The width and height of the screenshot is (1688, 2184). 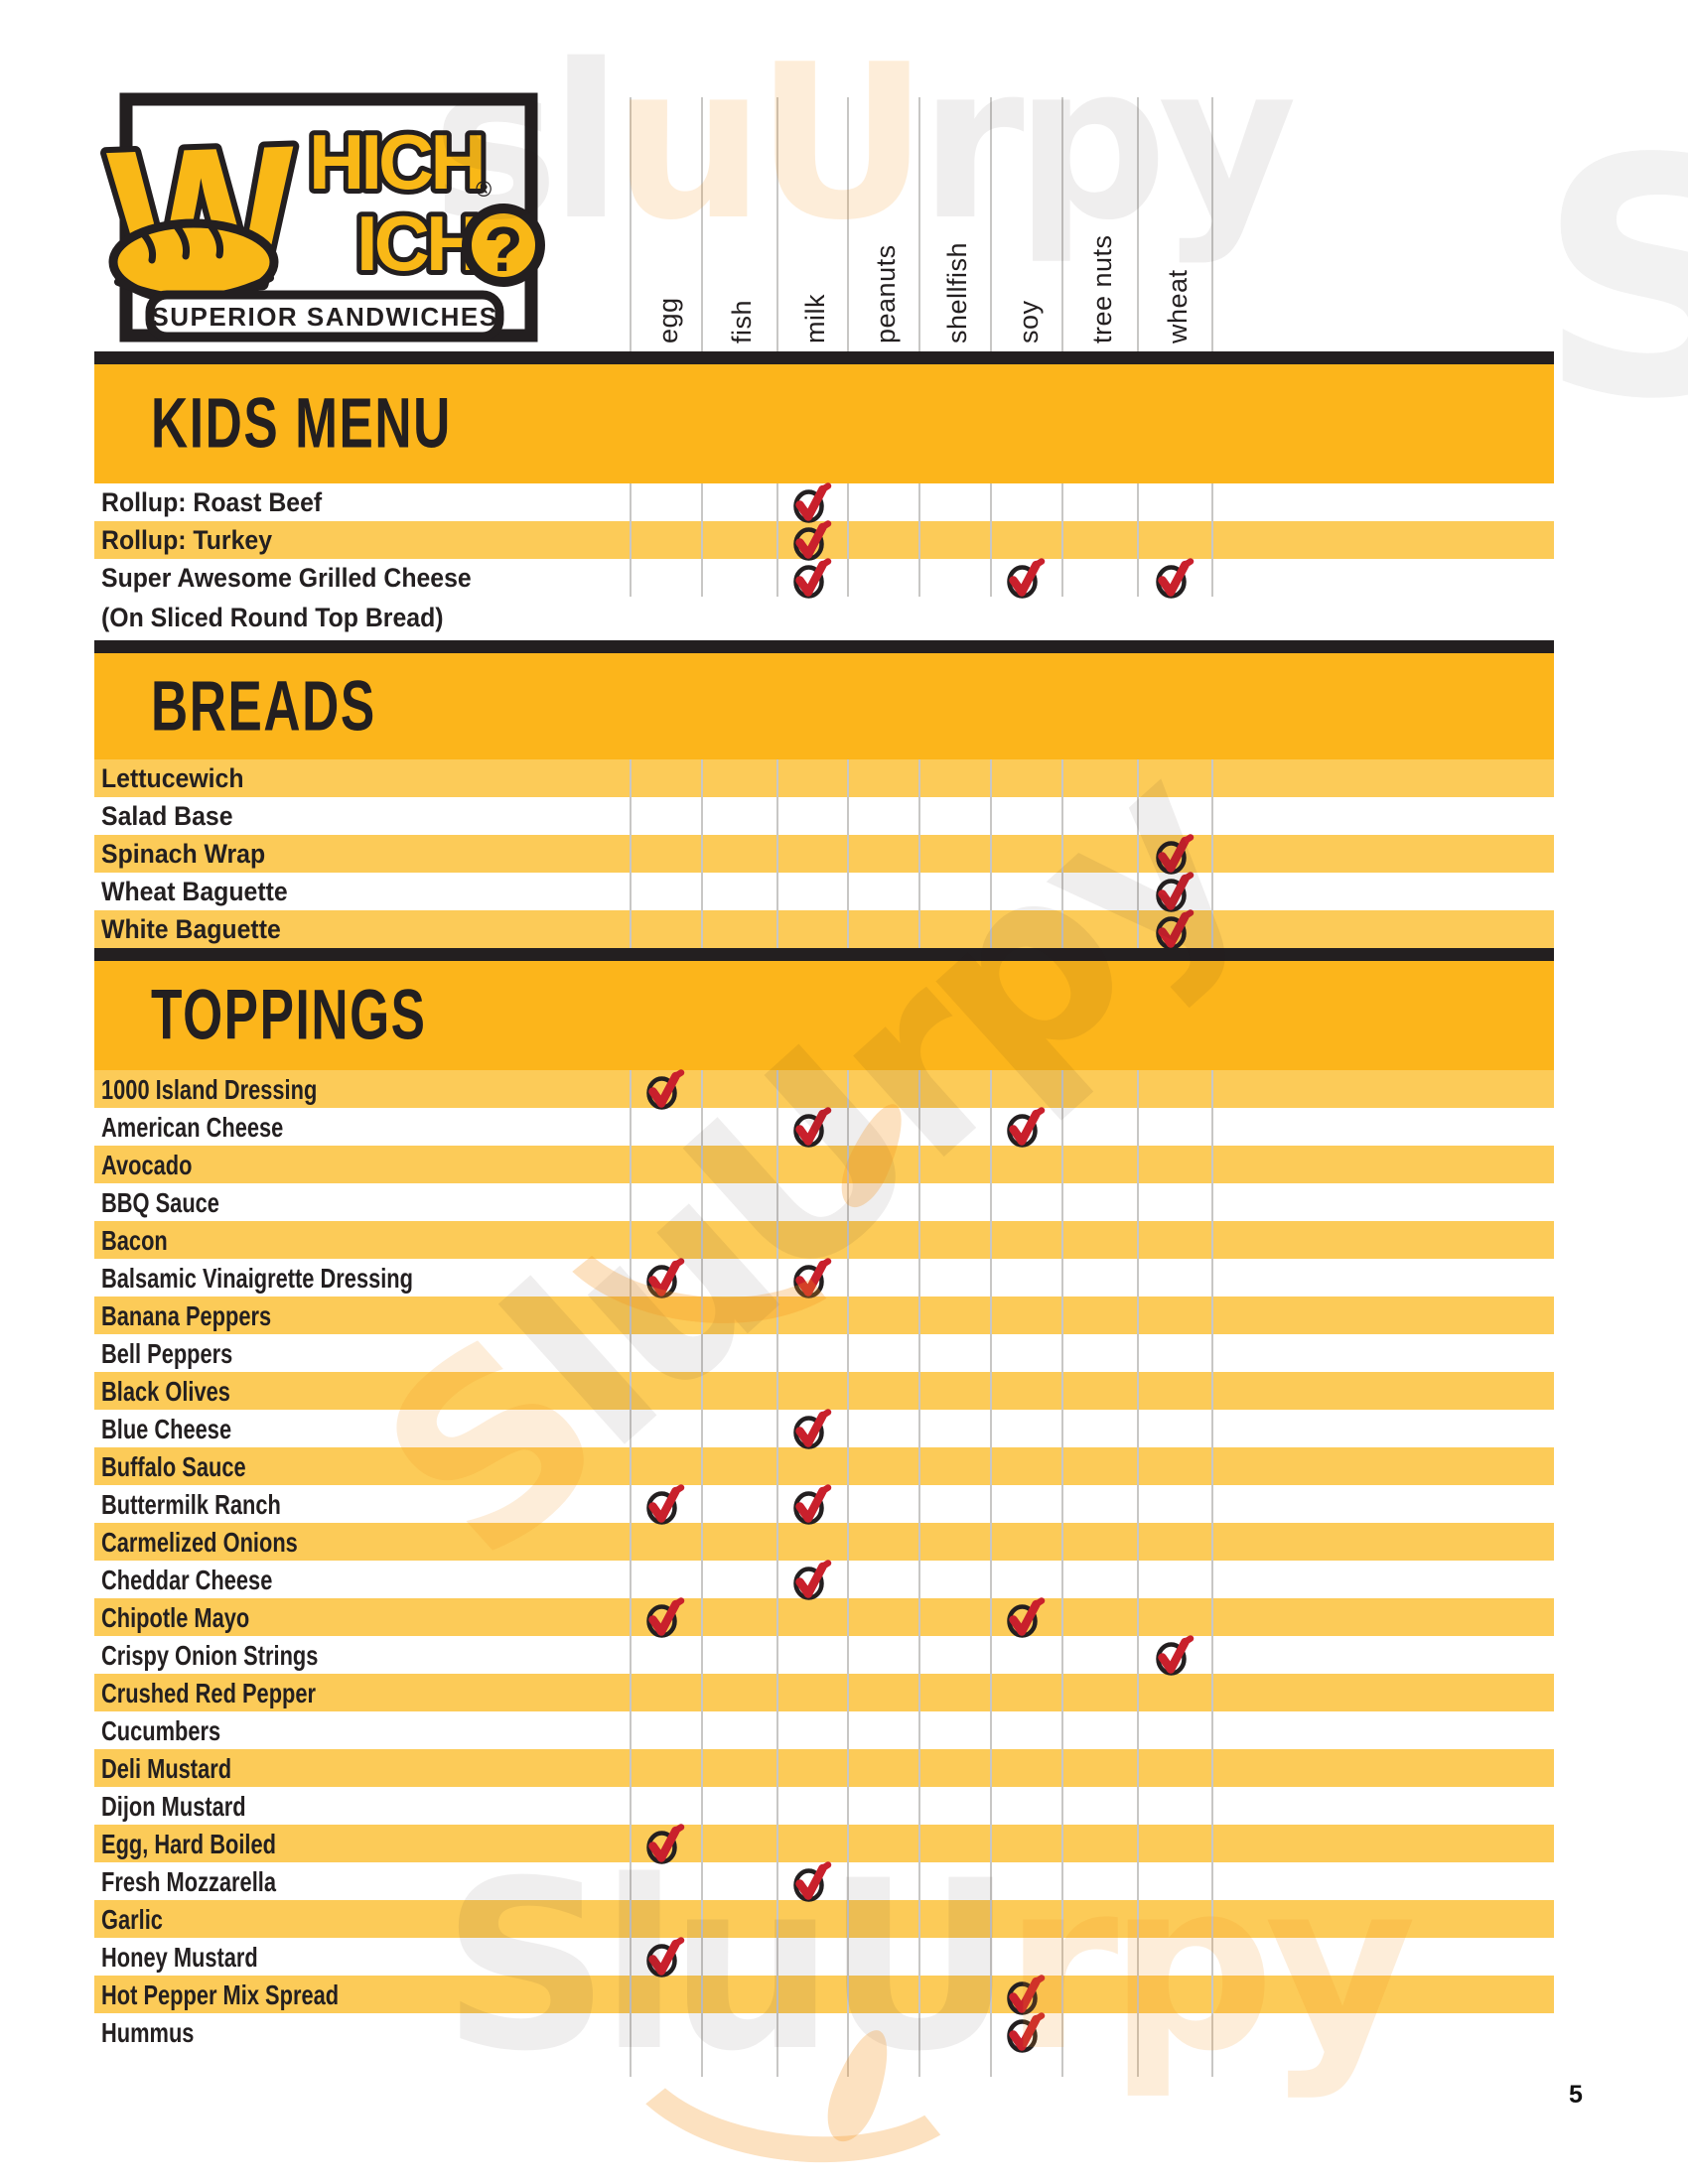 I want to click on column-header-soy: soy, so click(x=1029, y=321).